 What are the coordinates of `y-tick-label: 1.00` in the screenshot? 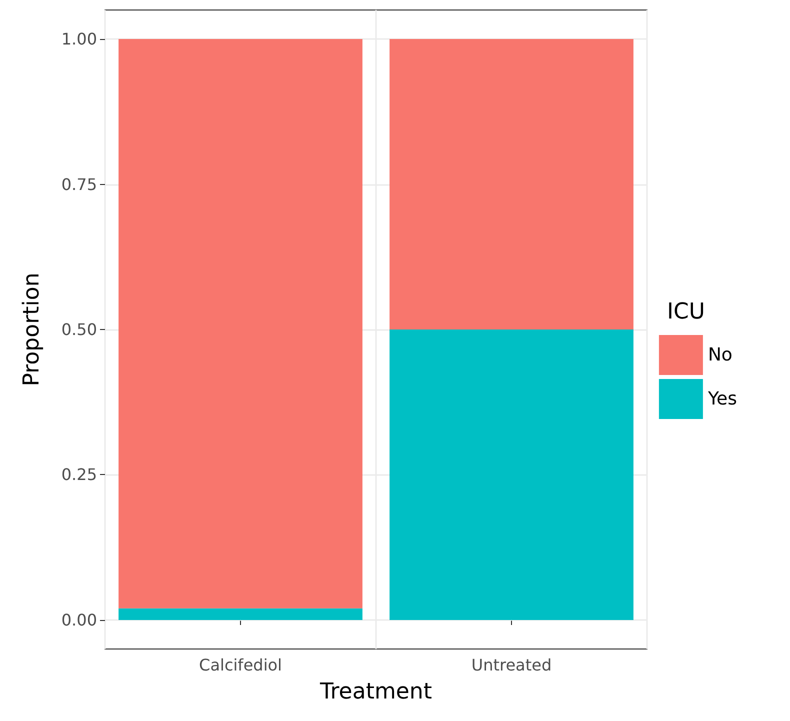 It's located at (79, 39).